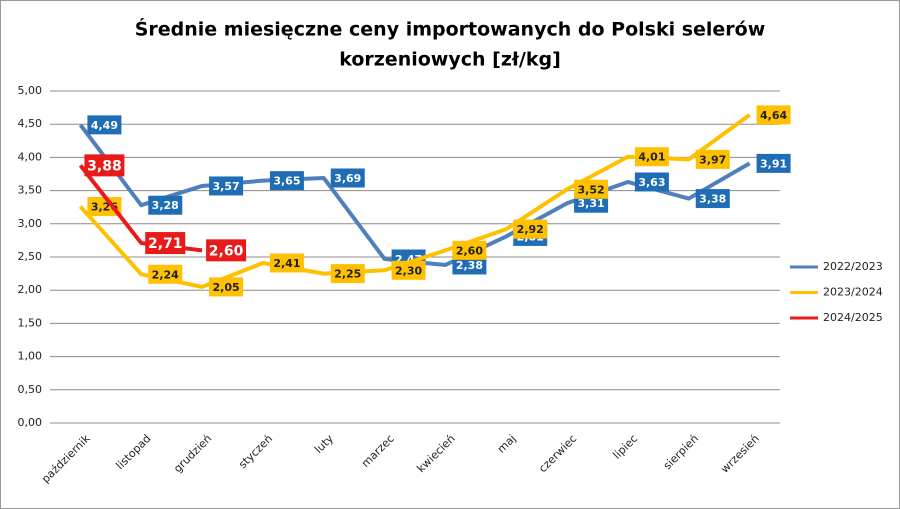 Image resolution: width=900 pixels, height=509 pixels. I want to click on value-label: 3,88, so click(104, 166).